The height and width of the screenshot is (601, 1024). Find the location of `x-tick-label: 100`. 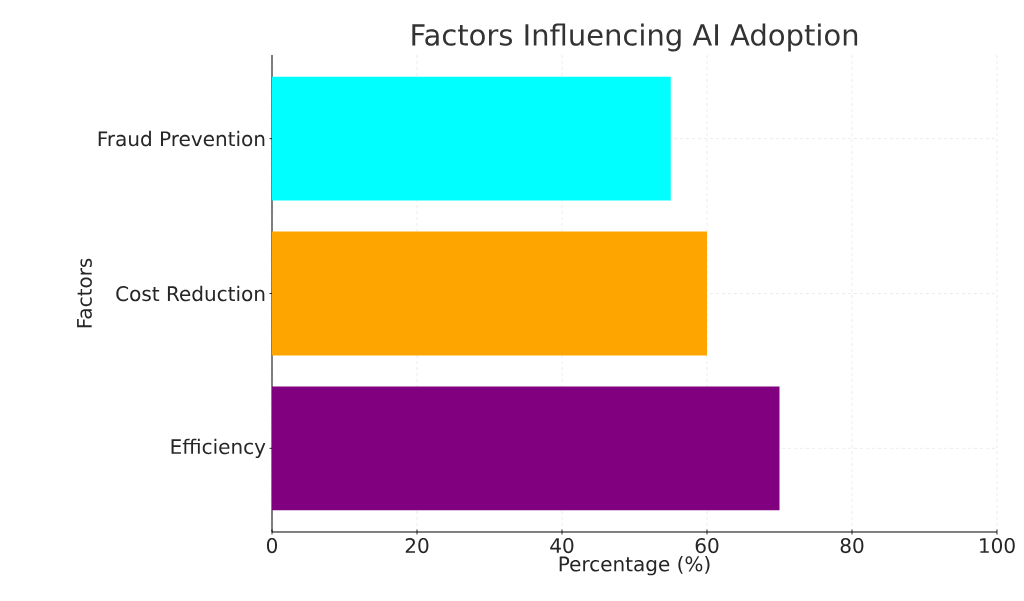

x-tick-label: 100 is located at coordinates (997, 546).